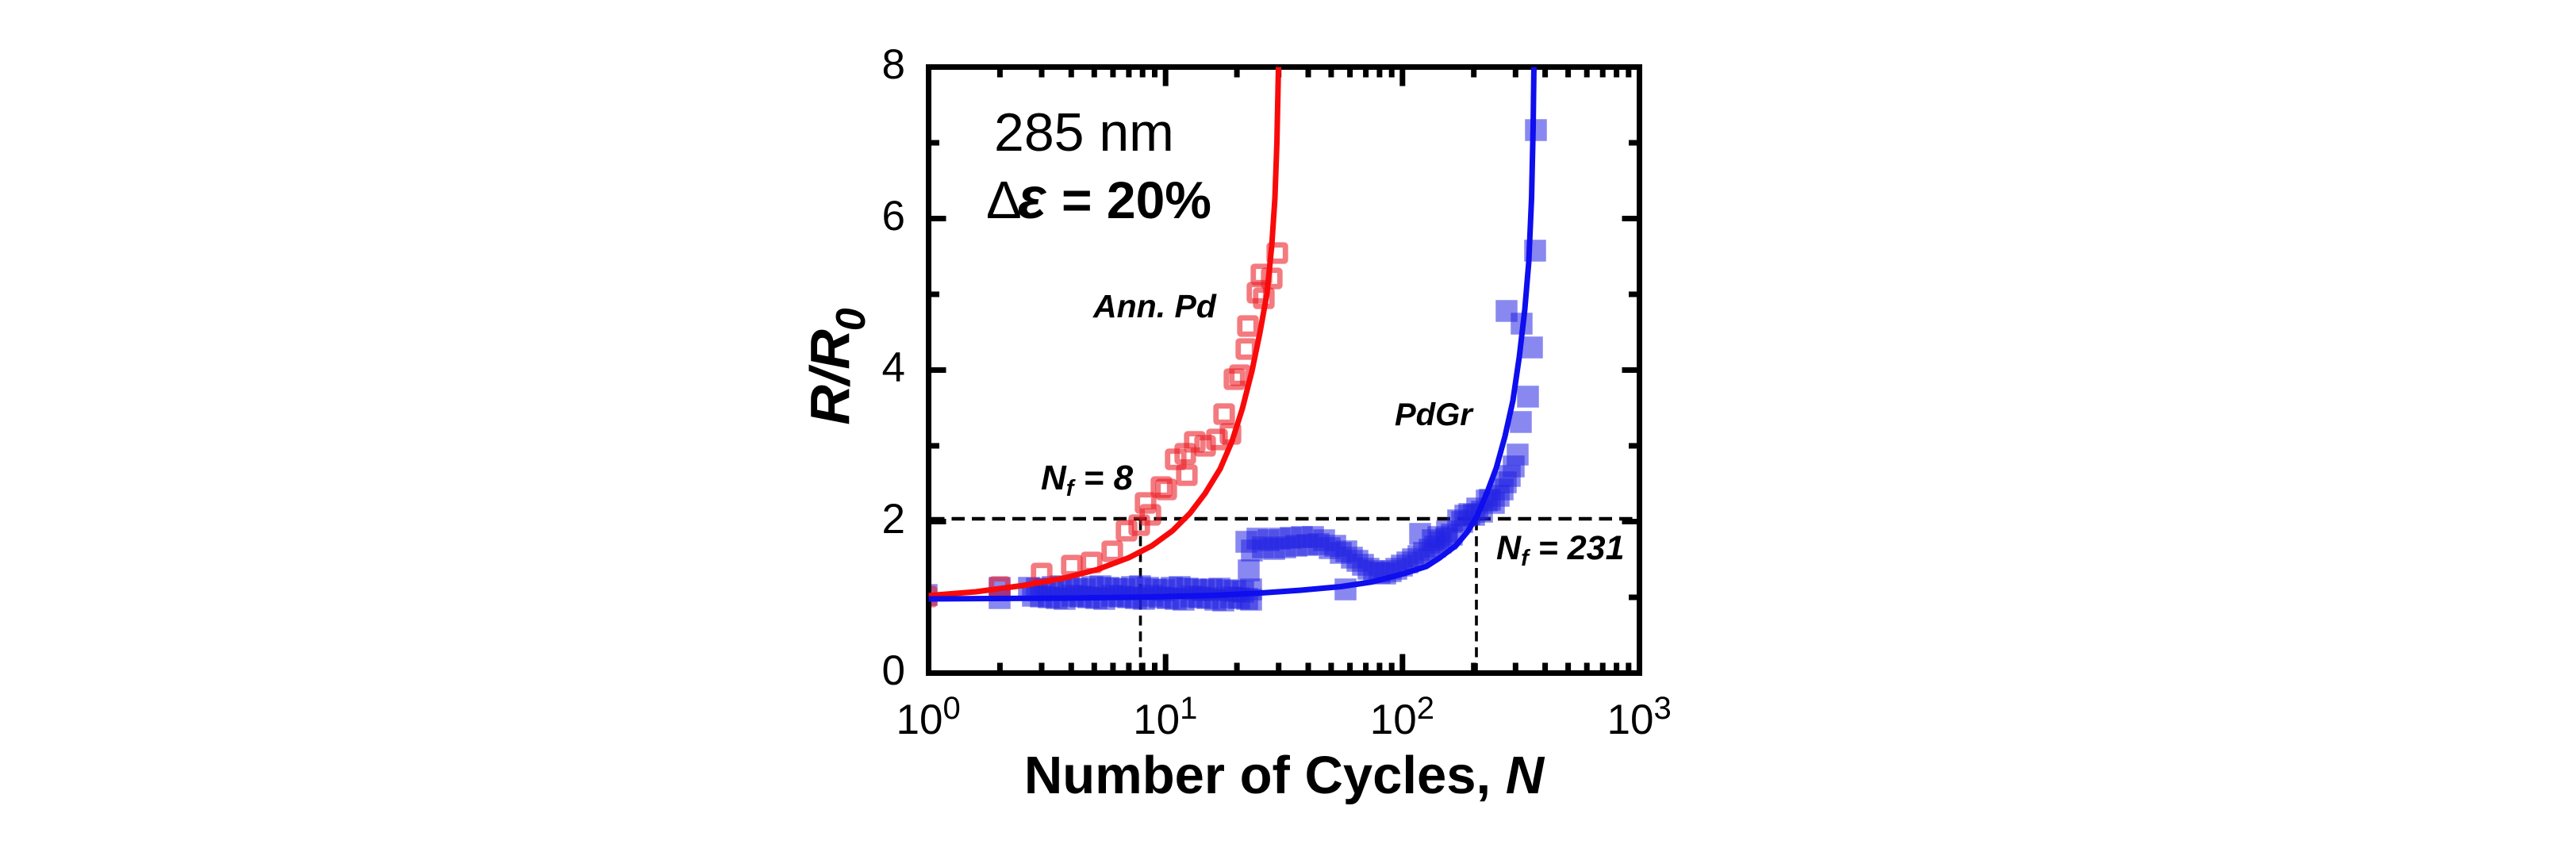 Image resolution: width=2576 pixels, height=848 pixels. What do you see at coordinates (894, 367) in the screenshot?
I see `svg-text: 4` at bounding box center [894, 367].